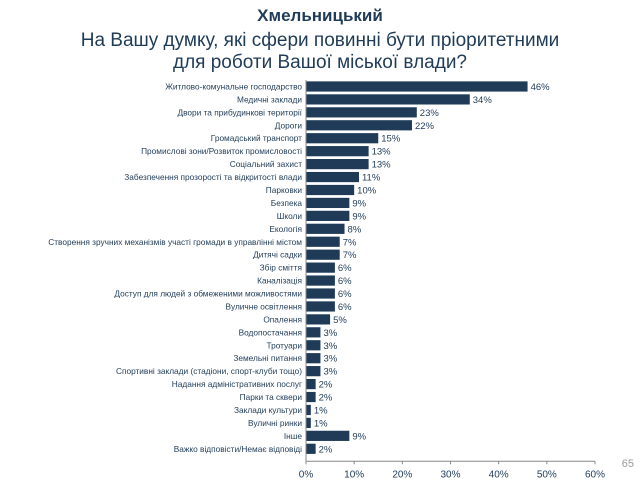  Describe the element at coordinates (284, 190) in the screenshot. I see `category-label: Парковки` at that location.